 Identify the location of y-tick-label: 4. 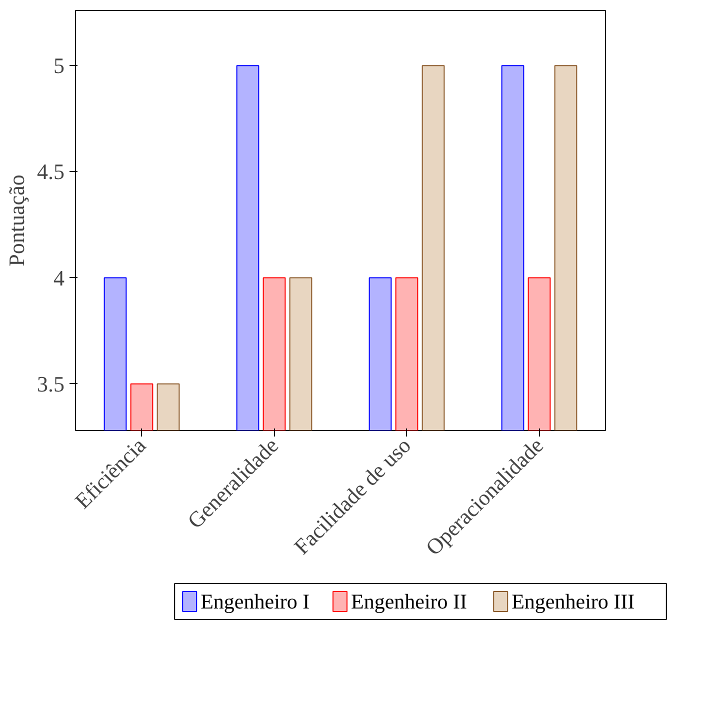
(59, 277).